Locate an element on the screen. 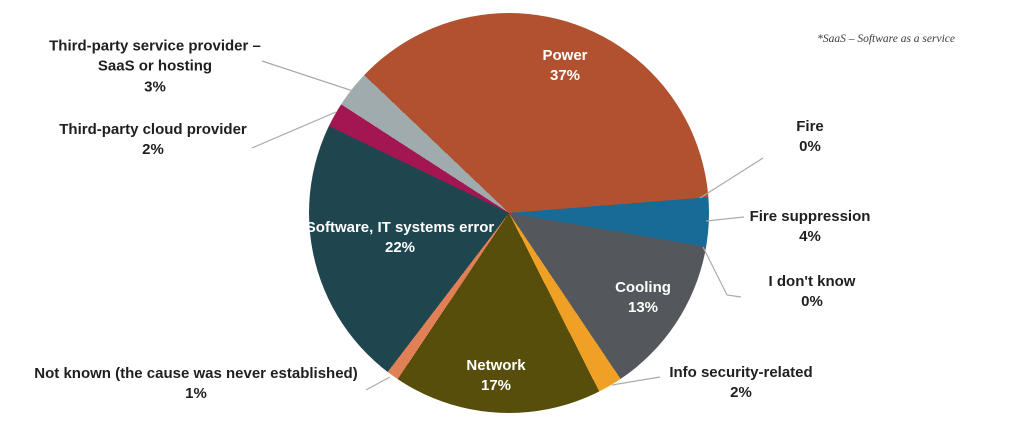 This screenshot has width=1024, height=431. slice-percent: 3% is located at coordinates (155, 87).